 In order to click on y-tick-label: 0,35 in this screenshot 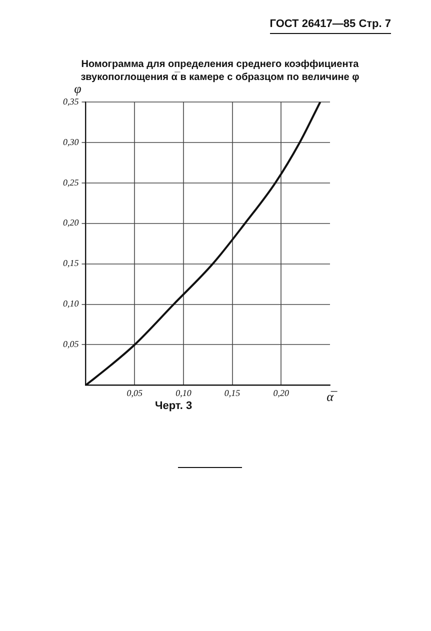, I will do `click(71, 101)`.